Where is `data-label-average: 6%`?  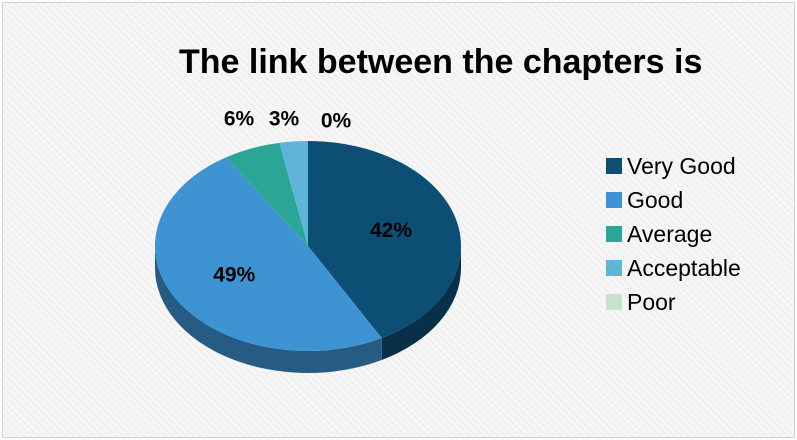
data-label-average: 6% is located at coordinates (239, 119).